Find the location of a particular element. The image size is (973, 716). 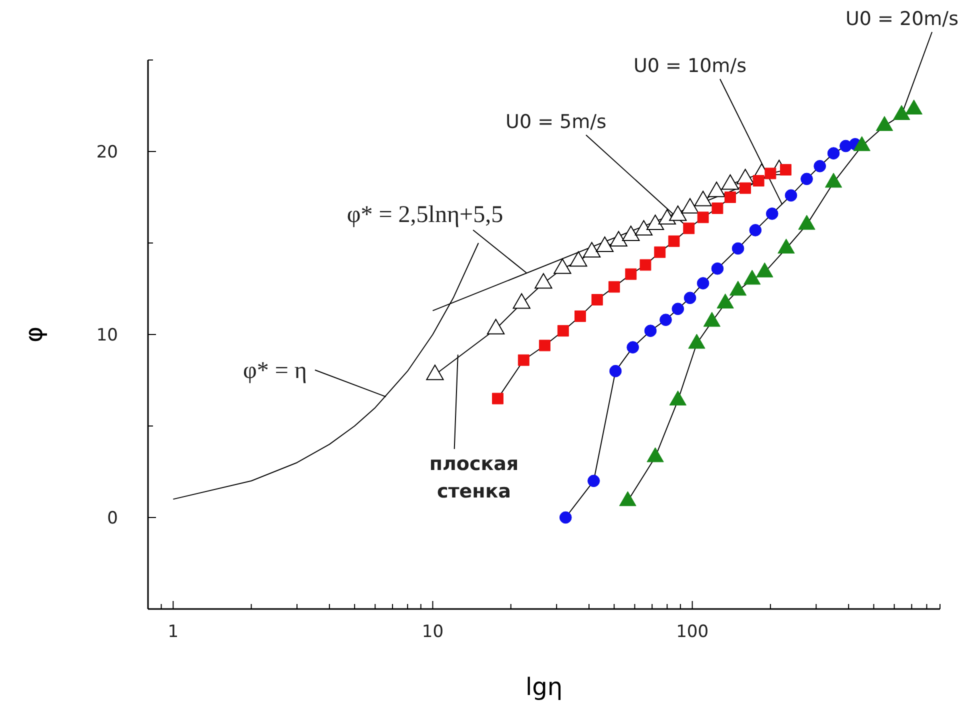

annotation: U0 = 20m/s is located at coordinates (902, 19).